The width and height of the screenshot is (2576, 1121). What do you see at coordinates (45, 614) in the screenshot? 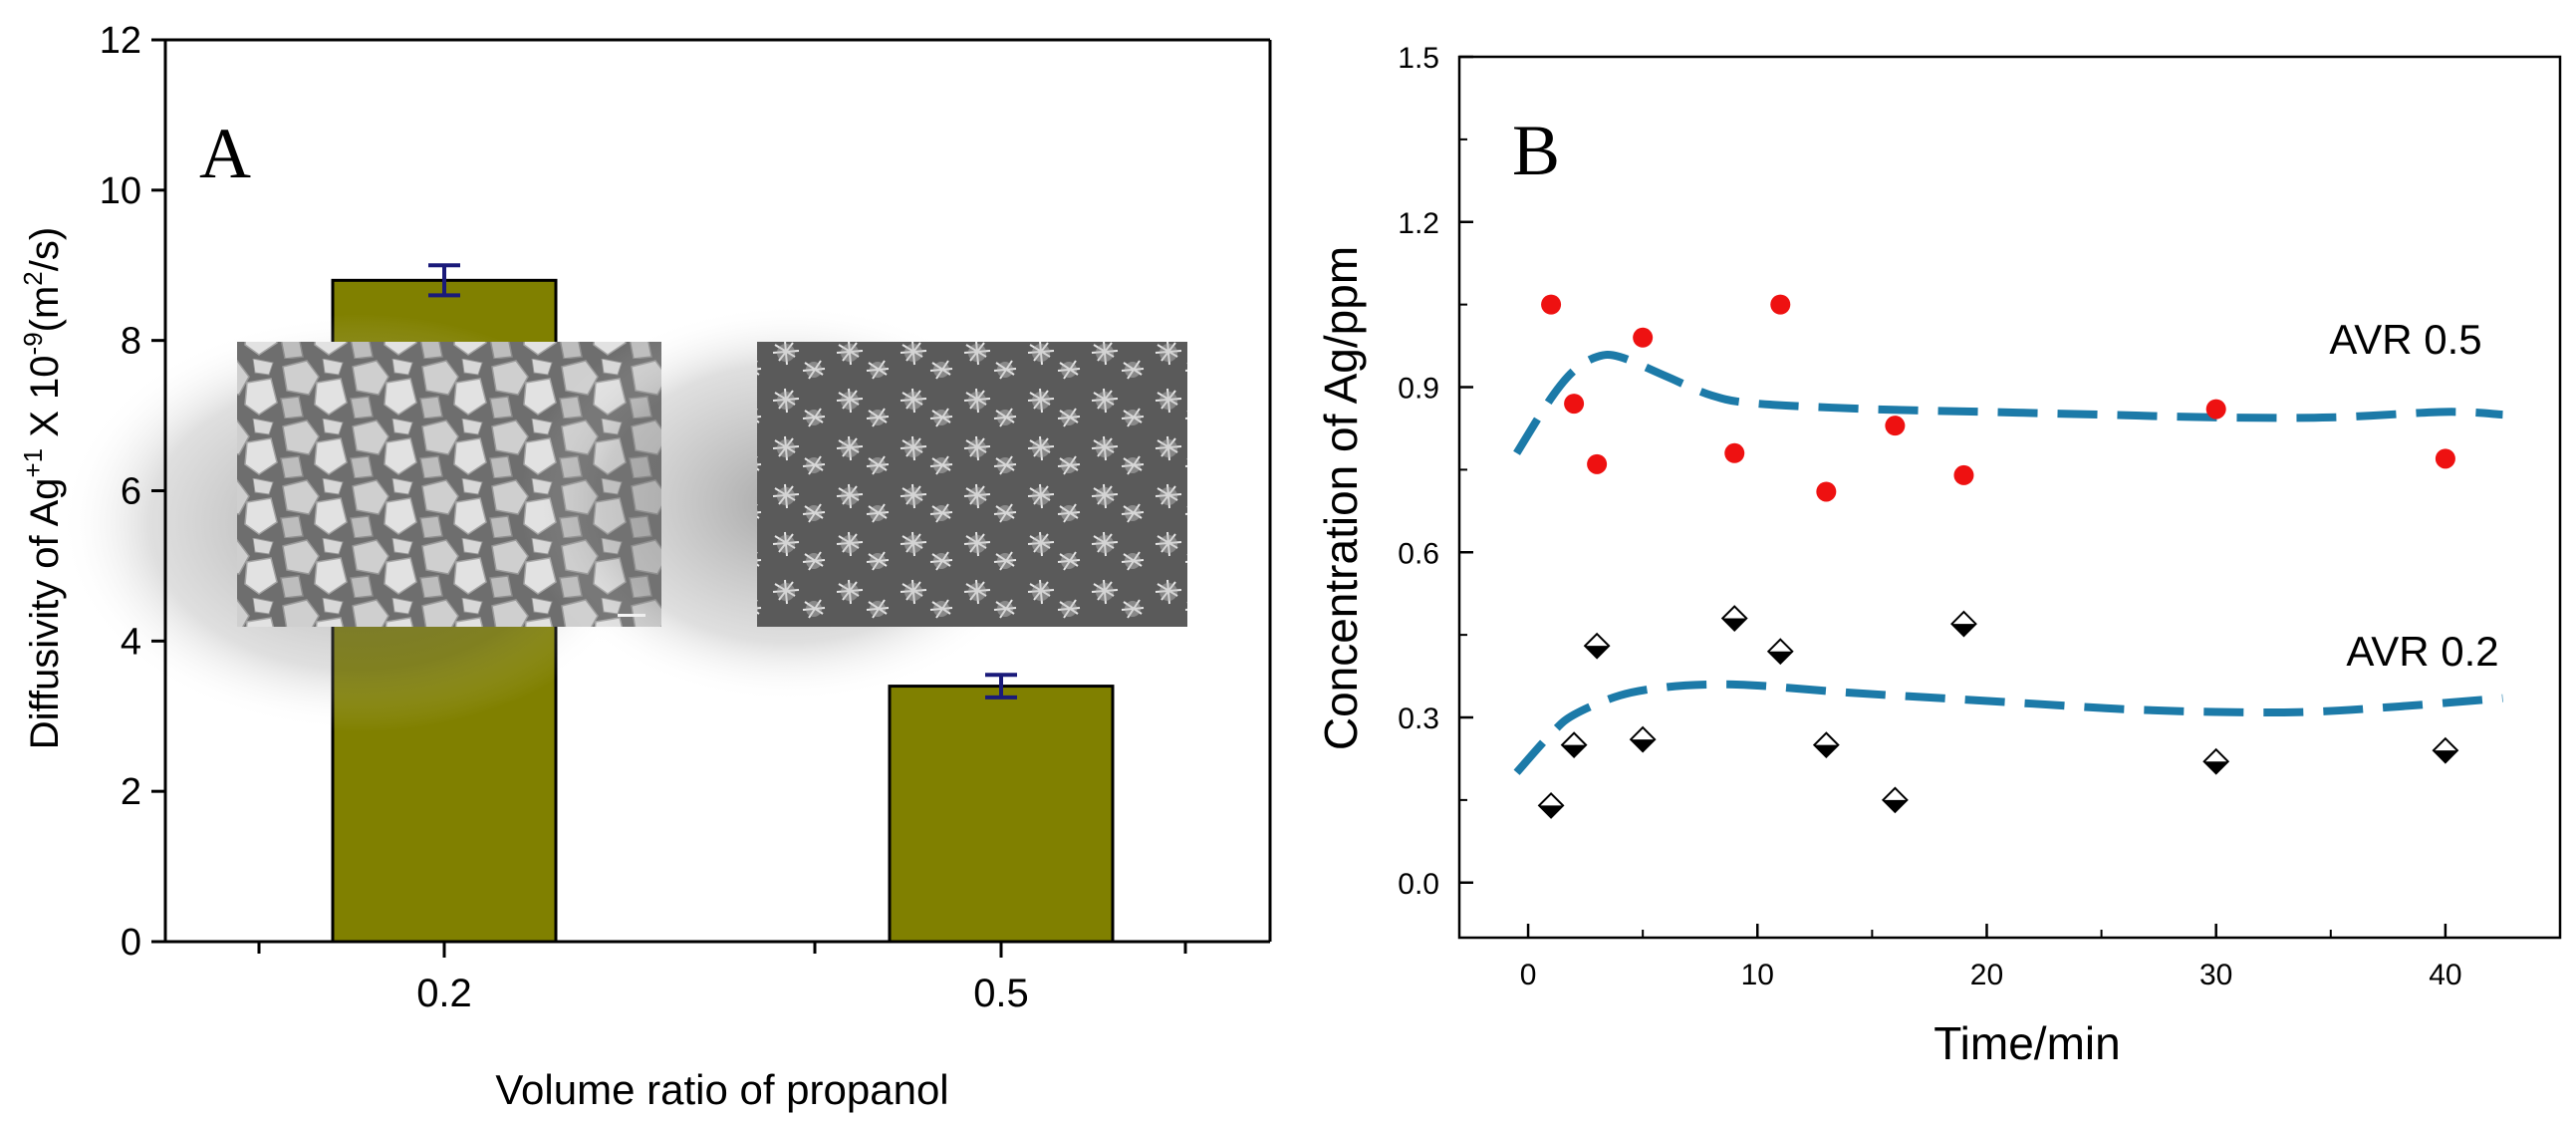
I see `a-y-title-base: Diffusivity of Ag` at bounding box center [45, 614].